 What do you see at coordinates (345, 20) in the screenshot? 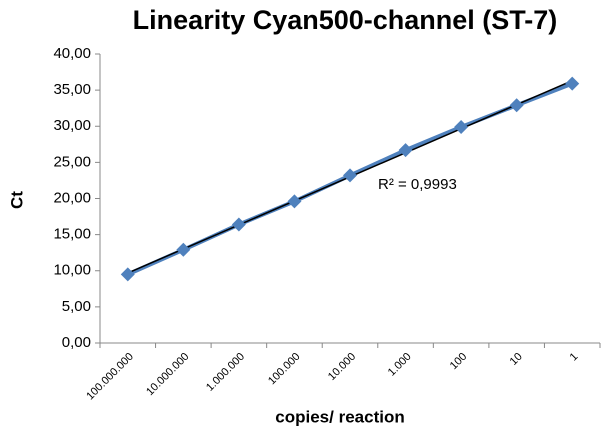
I see `chart-title: Linearity Cyan500-channel (ST-7)` at bounding box center [345, 20].